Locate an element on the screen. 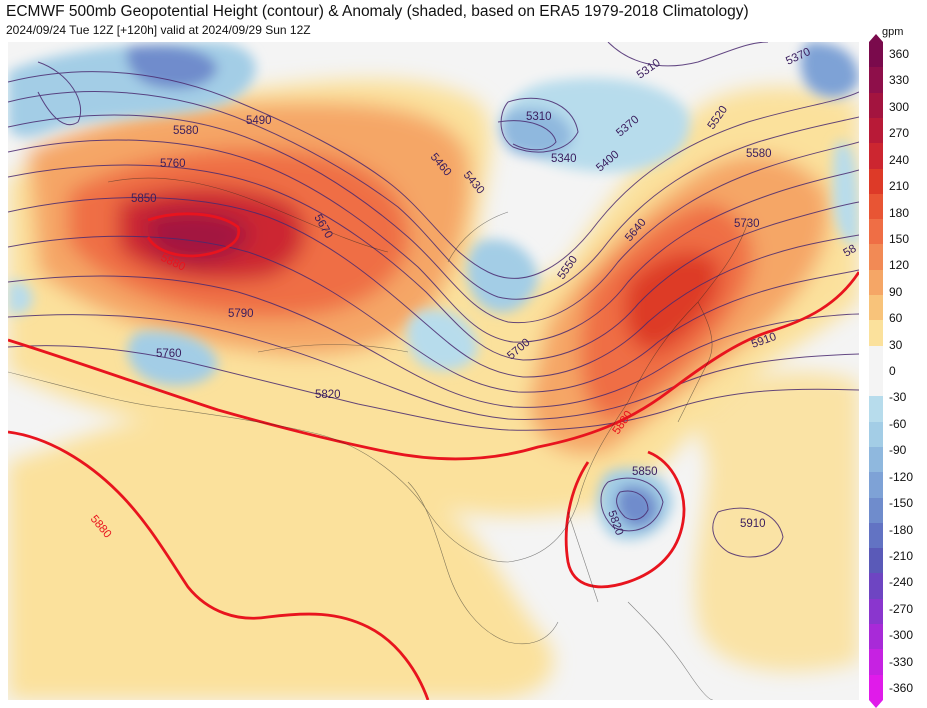  colorbar-tick-label: 330 is located at coordinates (899, 80).